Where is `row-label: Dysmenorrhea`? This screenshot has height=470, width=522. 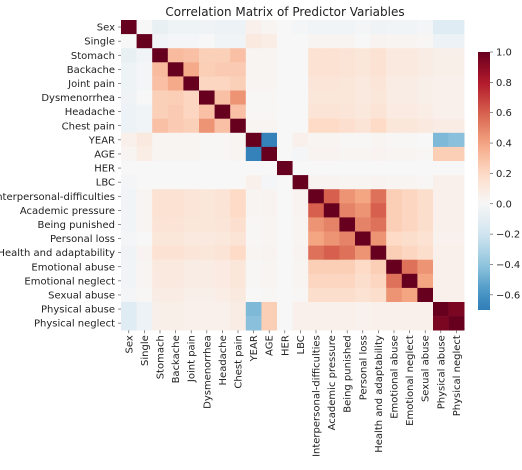
row-label: Dysmenorrhea is located at coordinates (78, 98).